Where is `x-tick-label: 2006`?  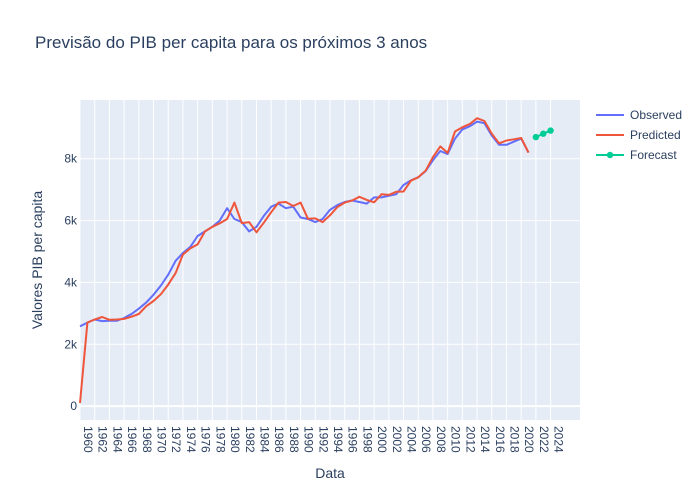 x-tick-label: 2006 is located at coordinates (426, 439).